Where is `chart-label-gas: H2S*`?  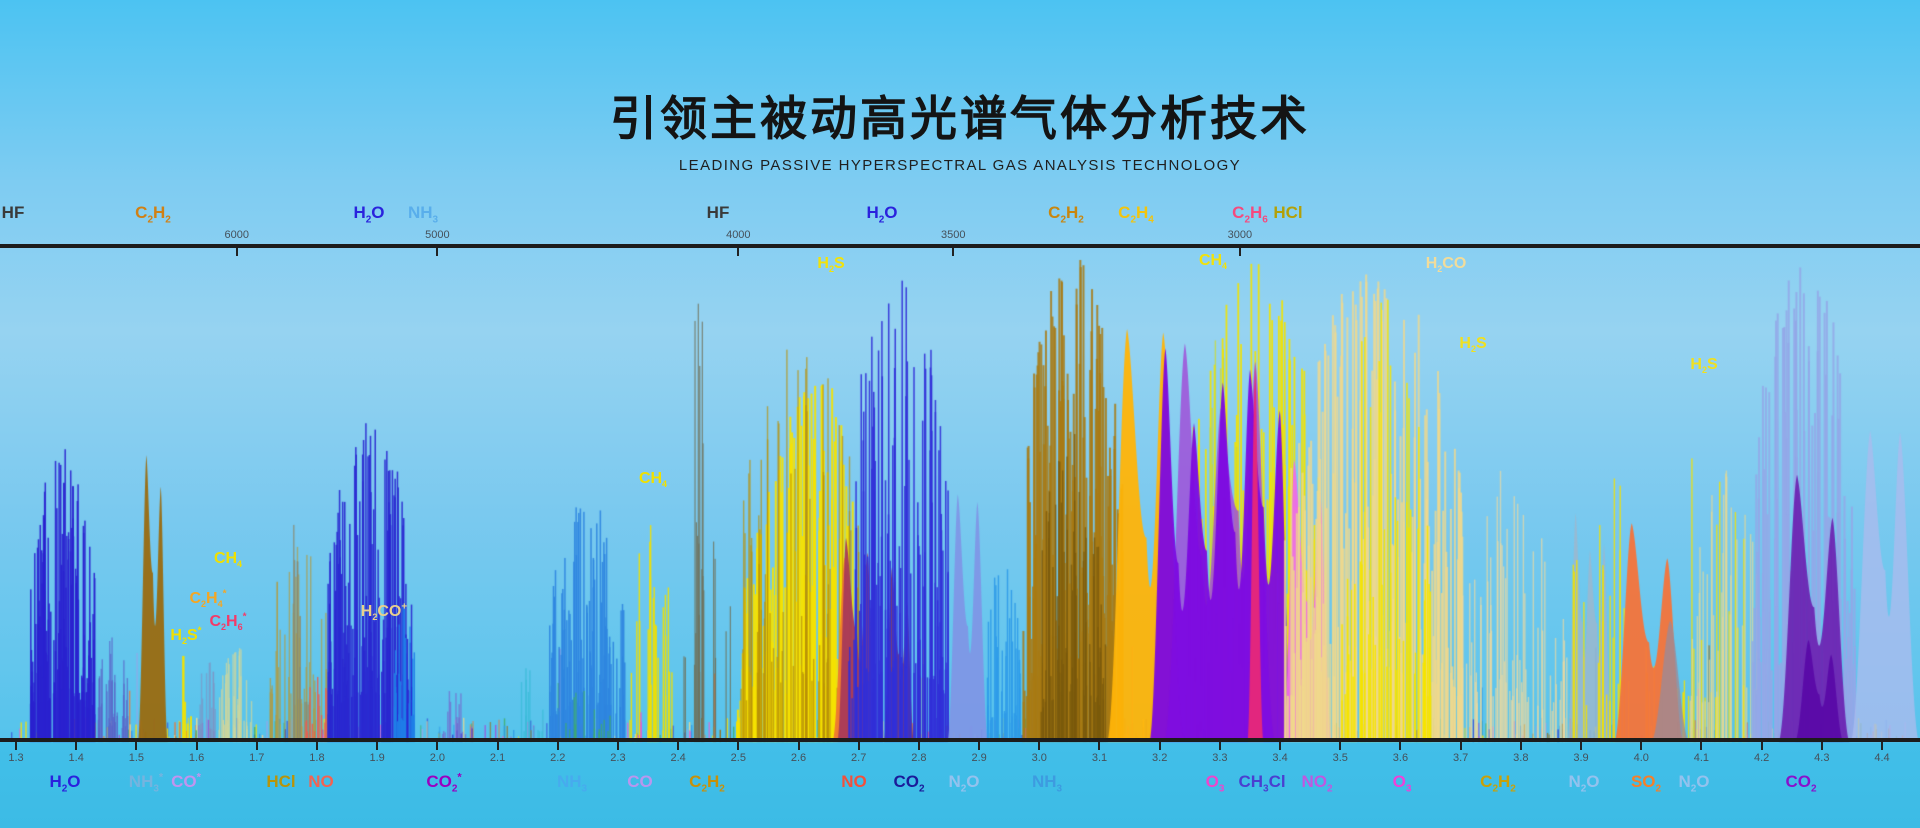 chart-label-gas: H2S* is located at coordinates (186, 636).